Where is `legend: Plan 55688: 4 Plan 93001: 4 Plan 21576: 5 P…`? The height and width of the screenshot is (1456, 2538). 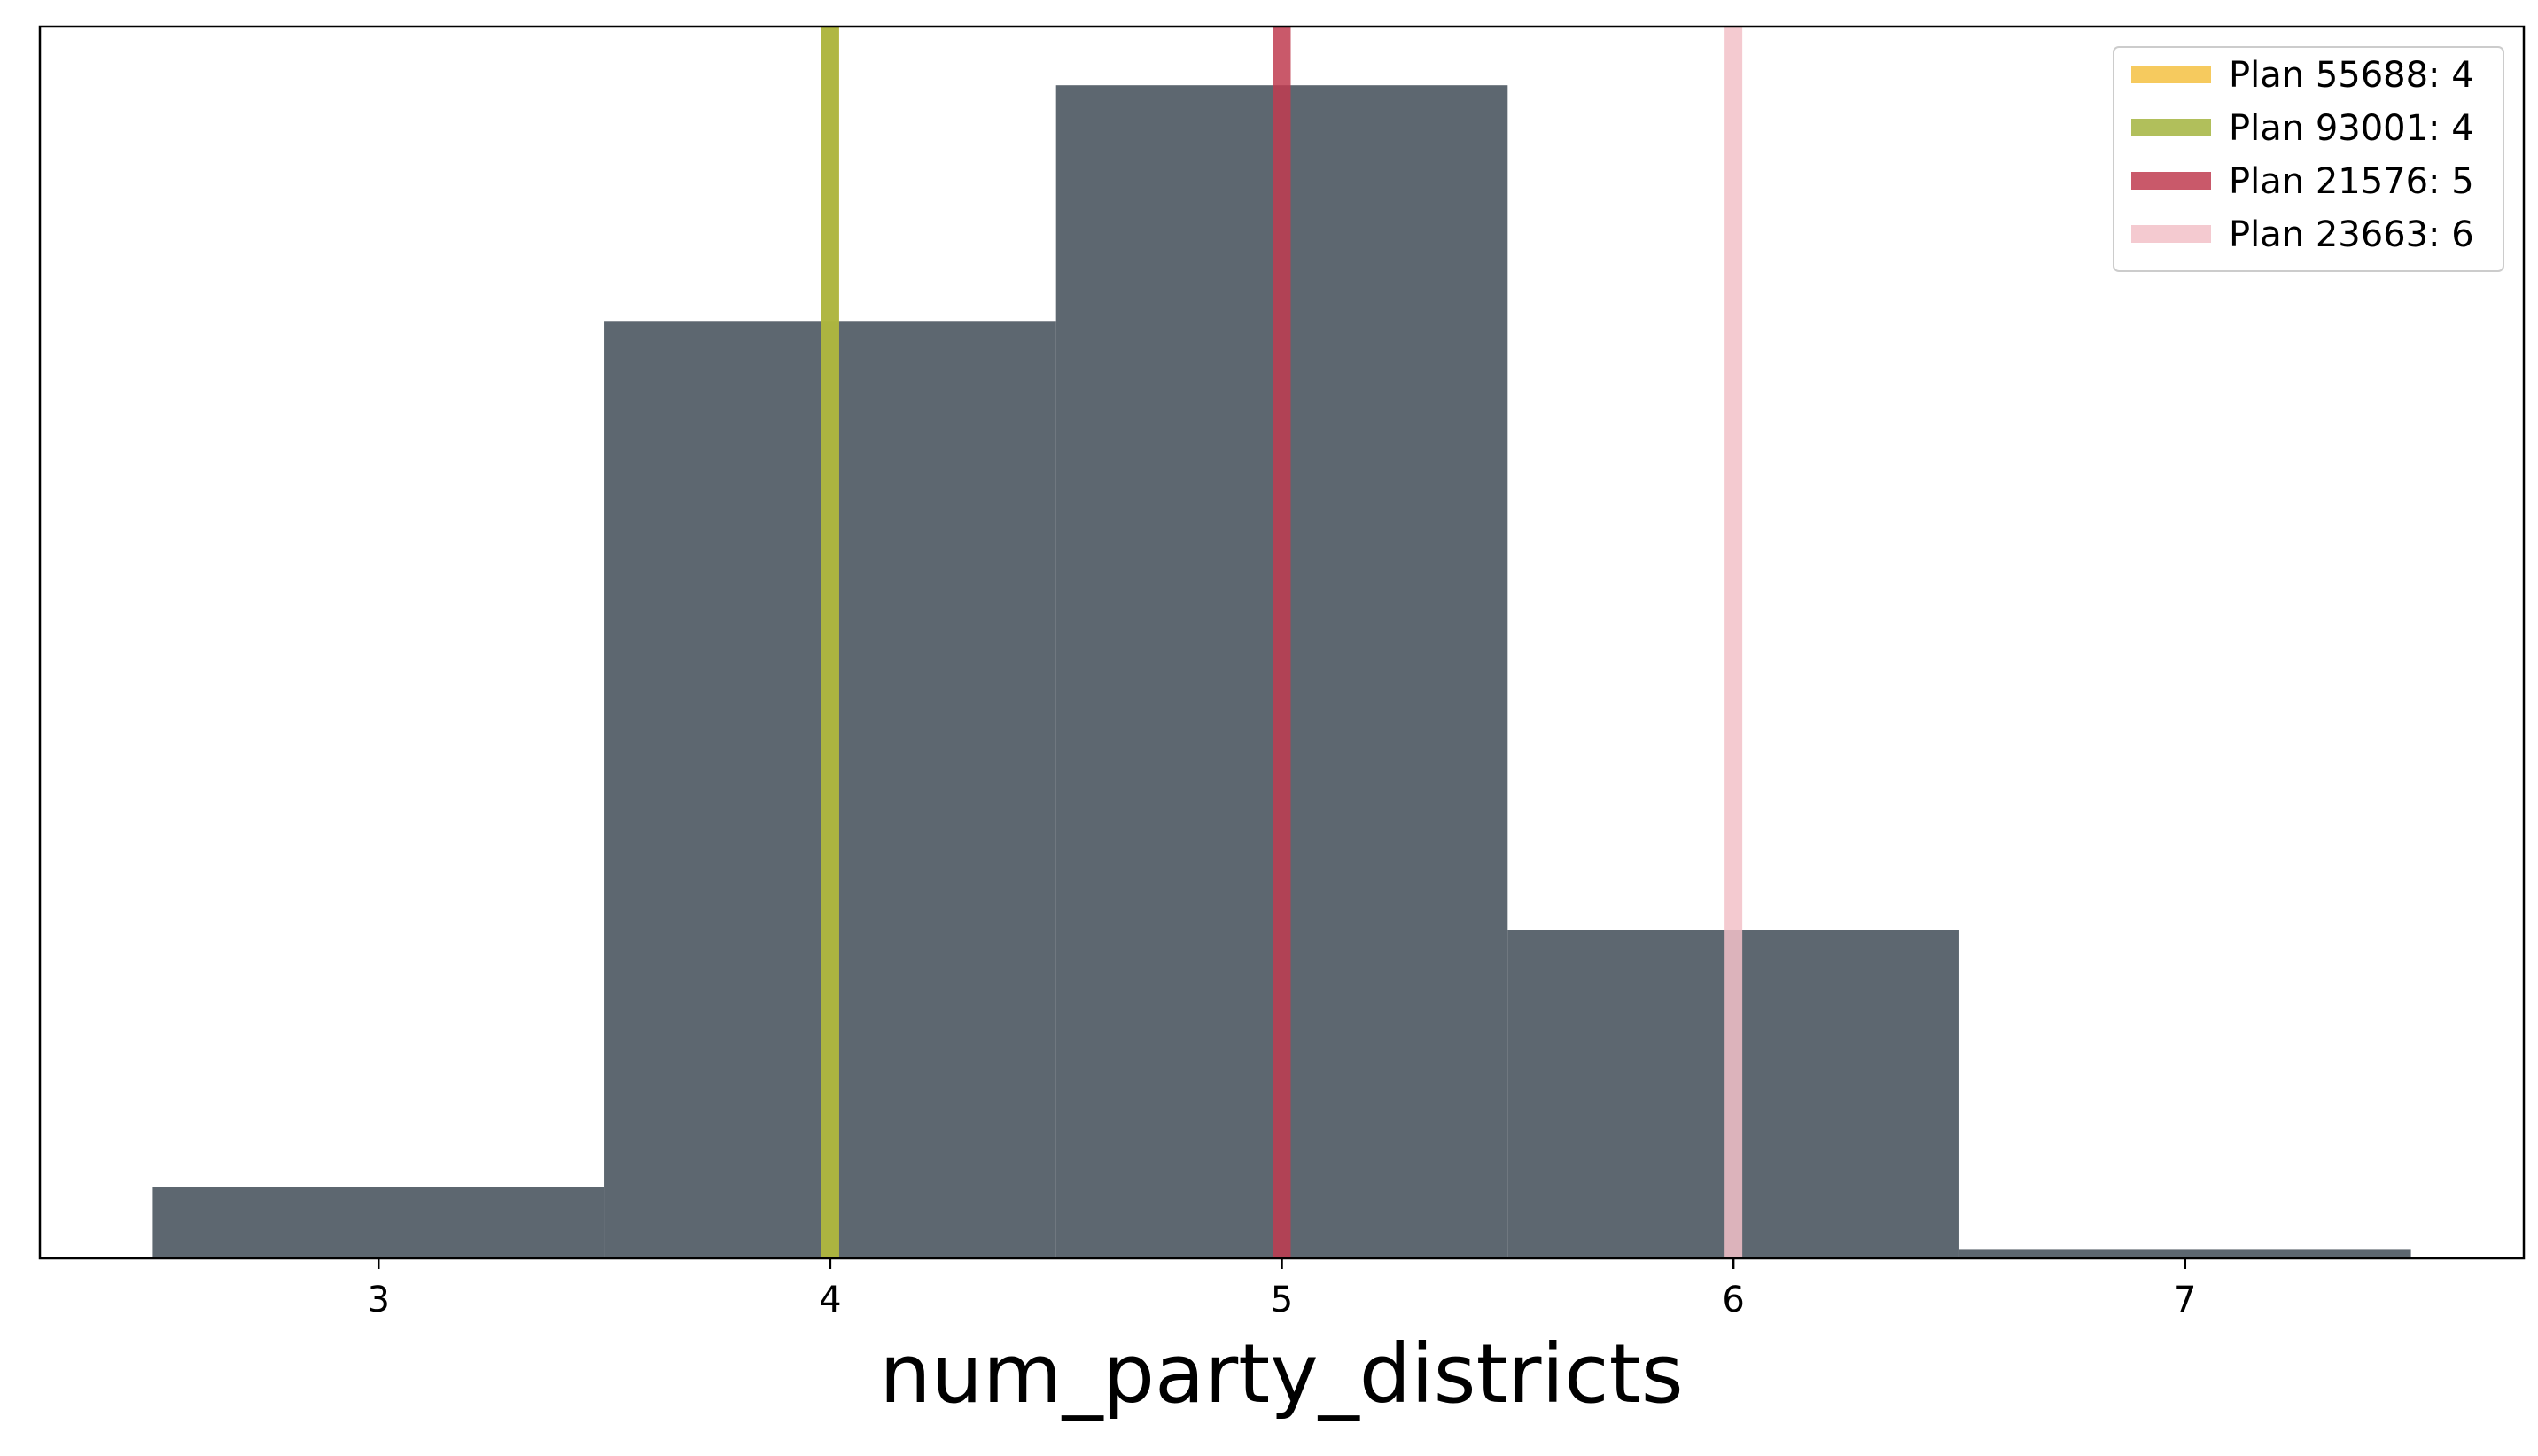
legend: Plan 55688: 4 Plan 93001: 4 Plan 21576: 5 P… is located at coordinates (2308, 159).